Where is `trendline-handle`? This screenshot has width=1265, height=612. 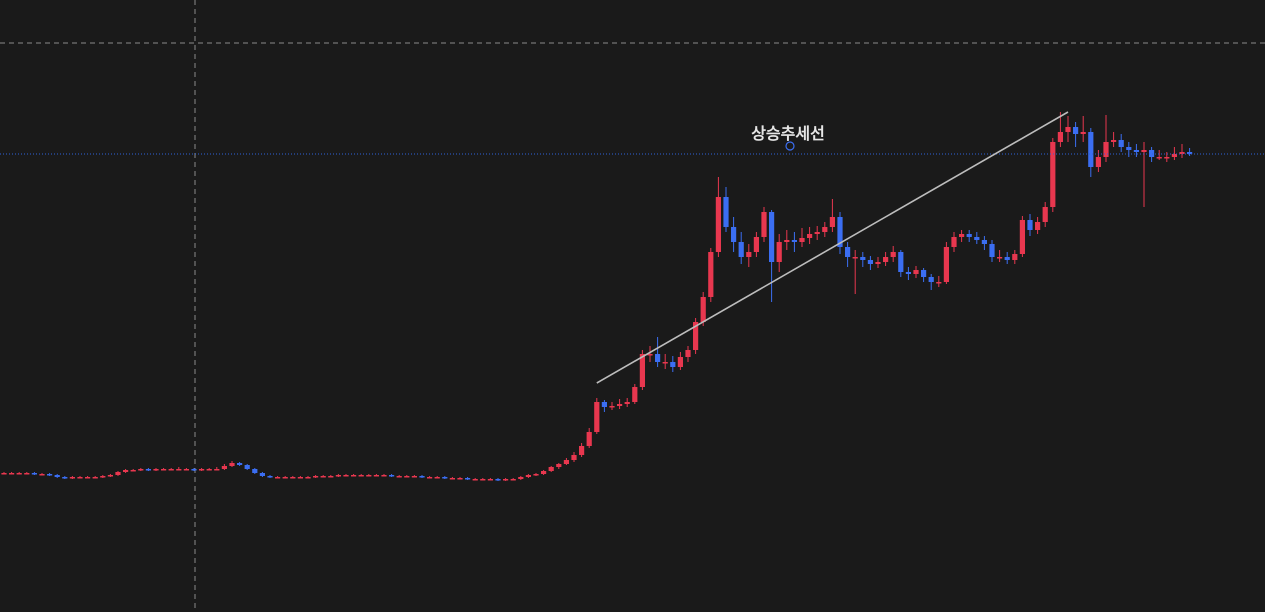
trendline-handle is located at coordinates (790, 146).